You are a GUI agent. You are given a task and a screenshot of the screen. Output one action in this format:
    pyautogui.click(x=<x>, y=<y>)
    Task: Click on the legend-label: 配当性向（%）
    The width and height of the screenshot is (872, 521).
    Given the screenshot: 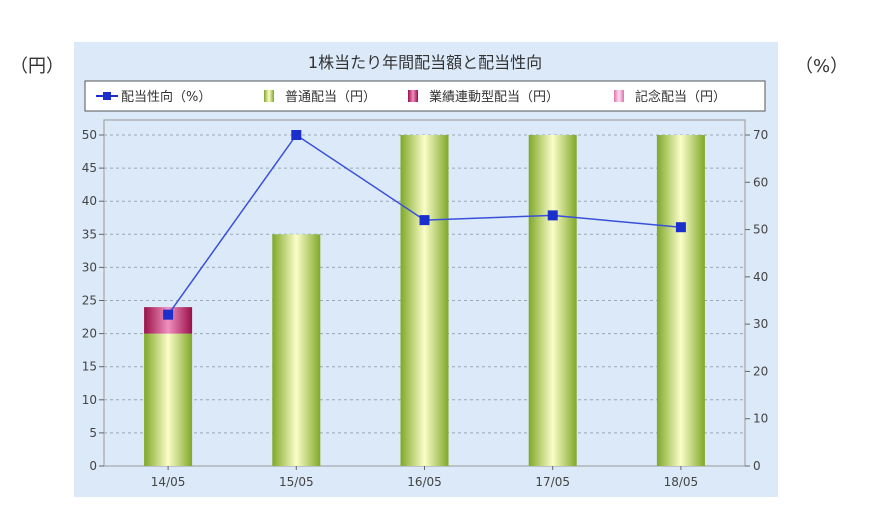 What is the action you would take?
    pyautogui.click(x=166, y=97)
    